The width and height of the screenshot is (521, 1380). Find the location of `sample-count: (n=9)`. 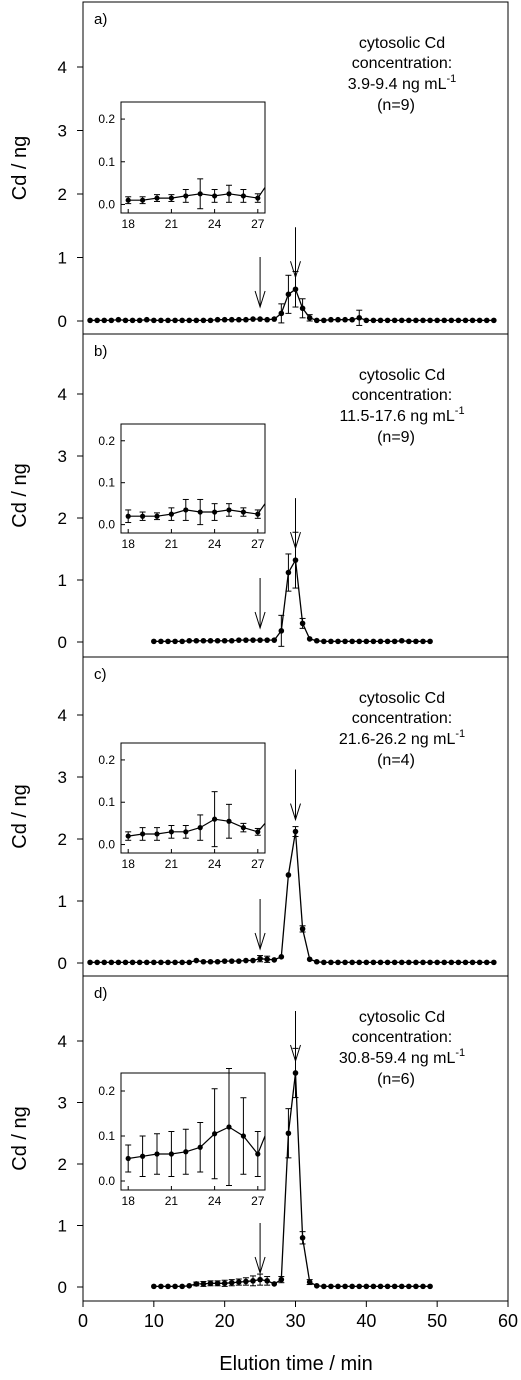

sample-count: (n=9) is located at coordinates (396, 437).